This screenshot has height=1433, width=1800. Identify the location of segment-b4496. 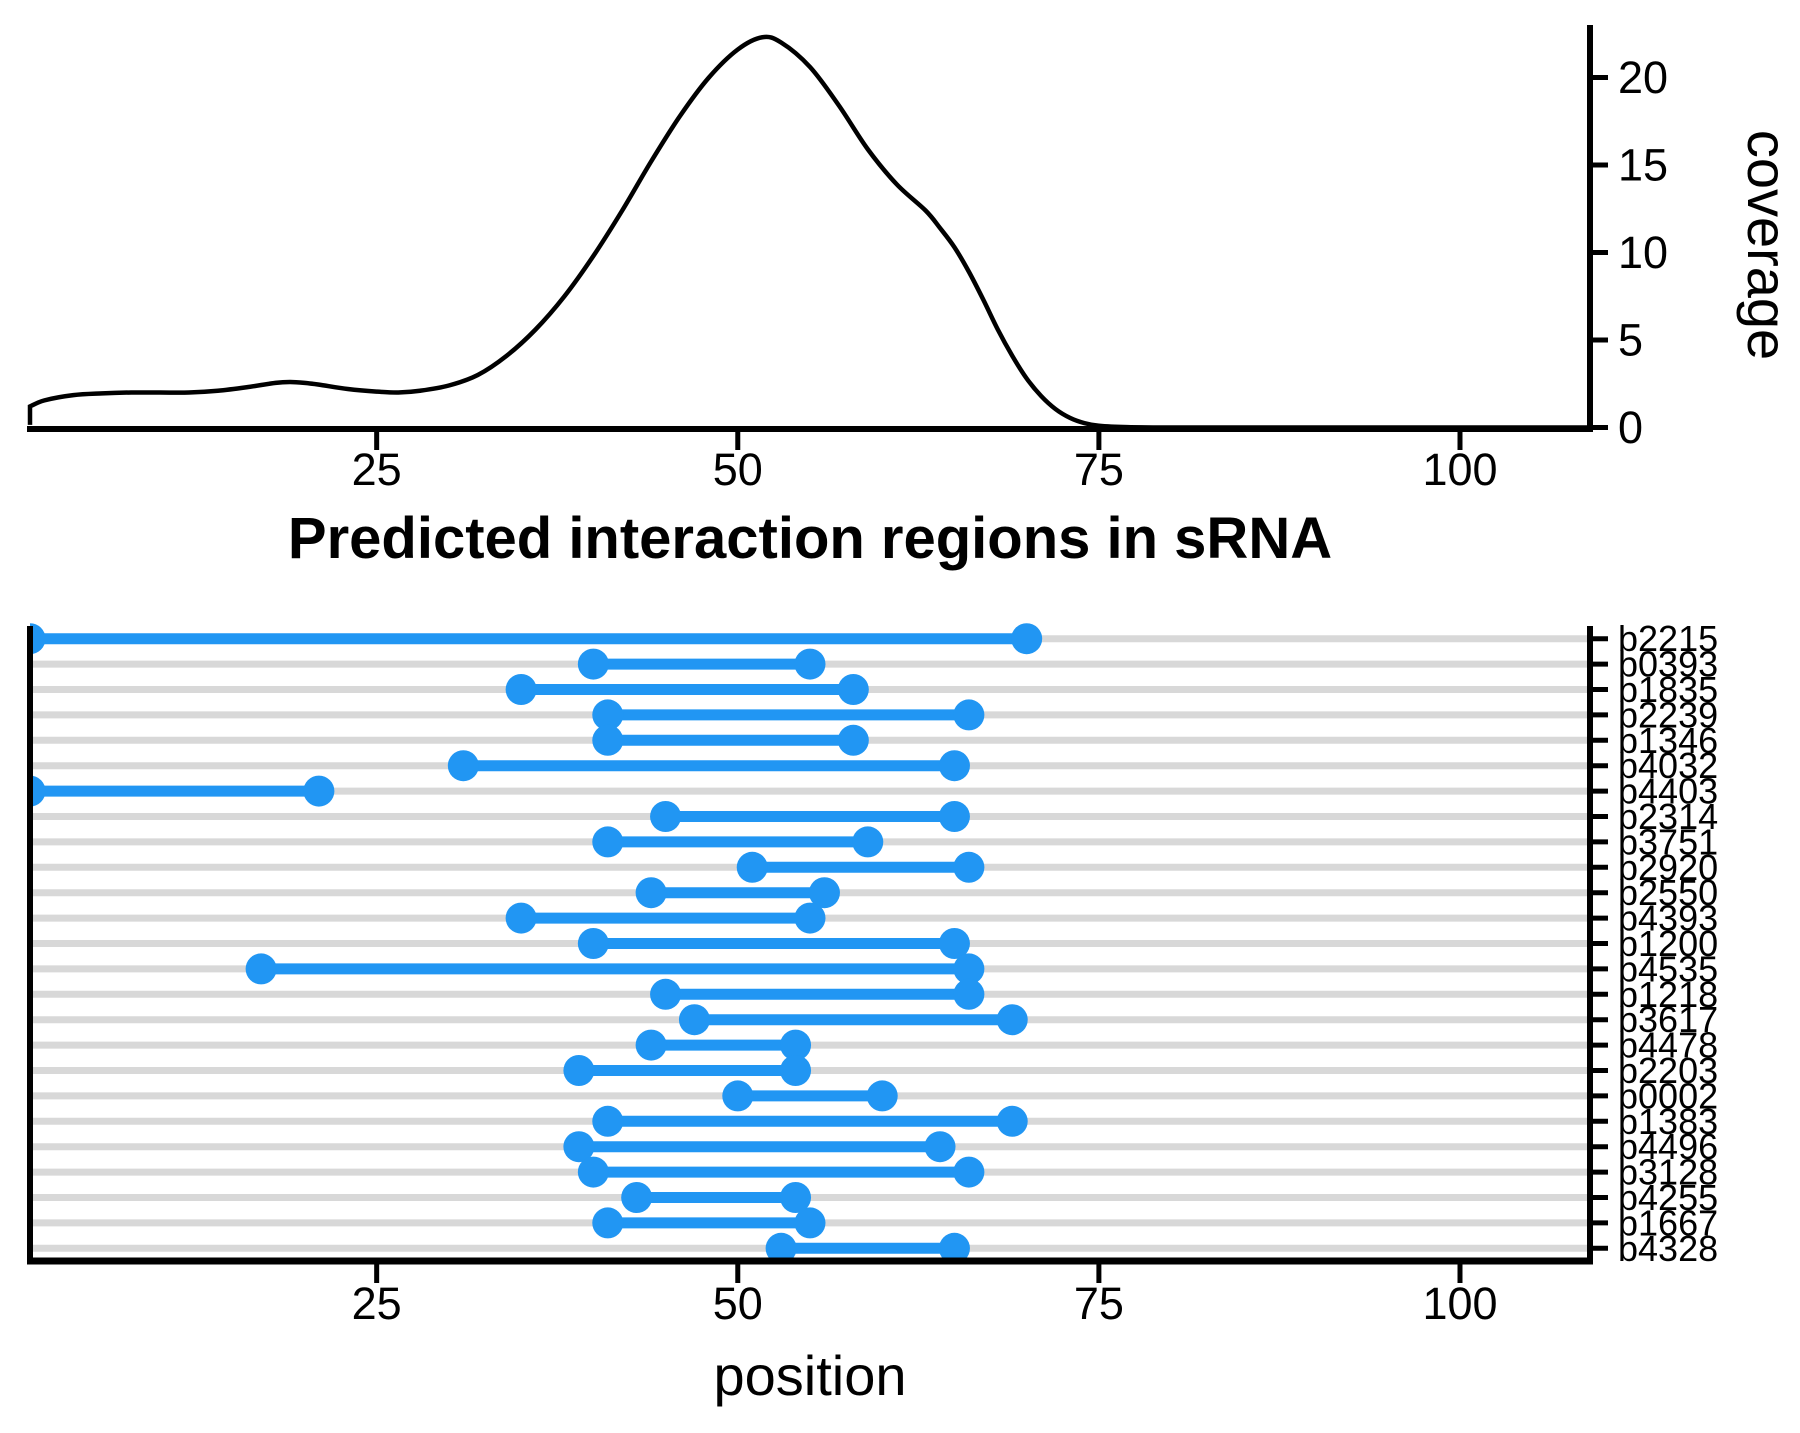
(759, 1147).